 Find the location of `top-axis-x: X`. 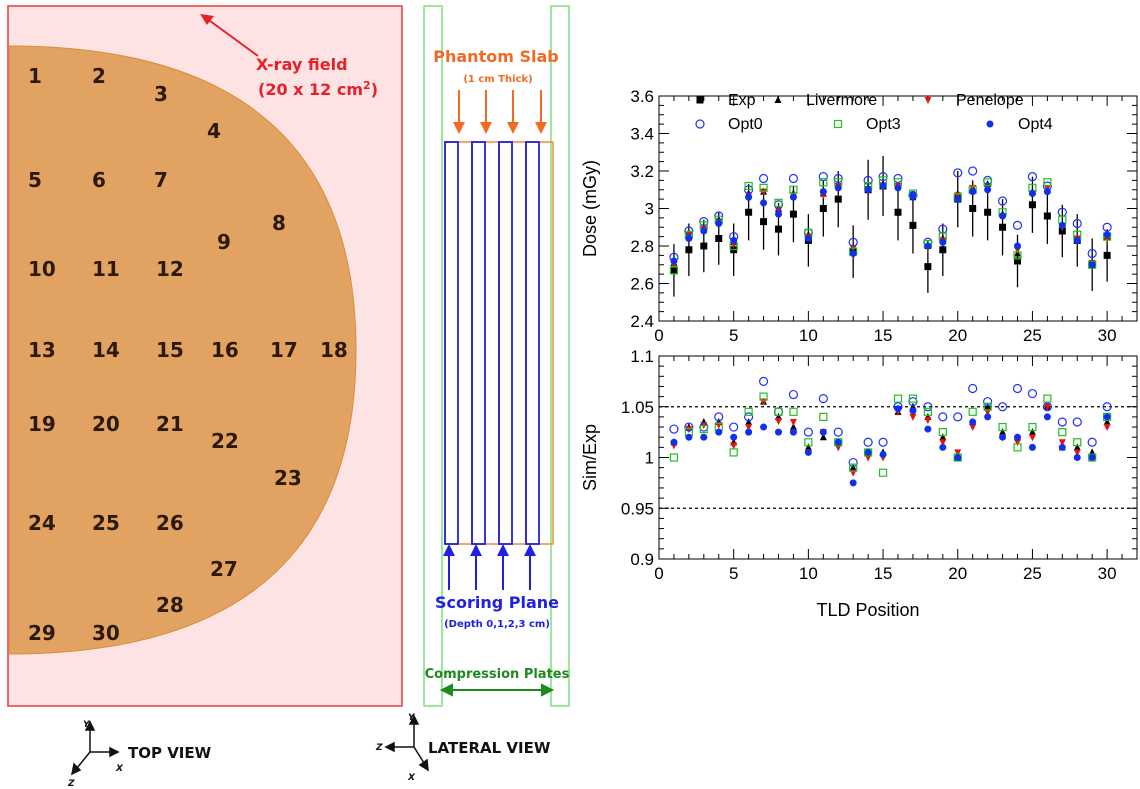

top-axis-x: X is located at coordinates (119, 769).